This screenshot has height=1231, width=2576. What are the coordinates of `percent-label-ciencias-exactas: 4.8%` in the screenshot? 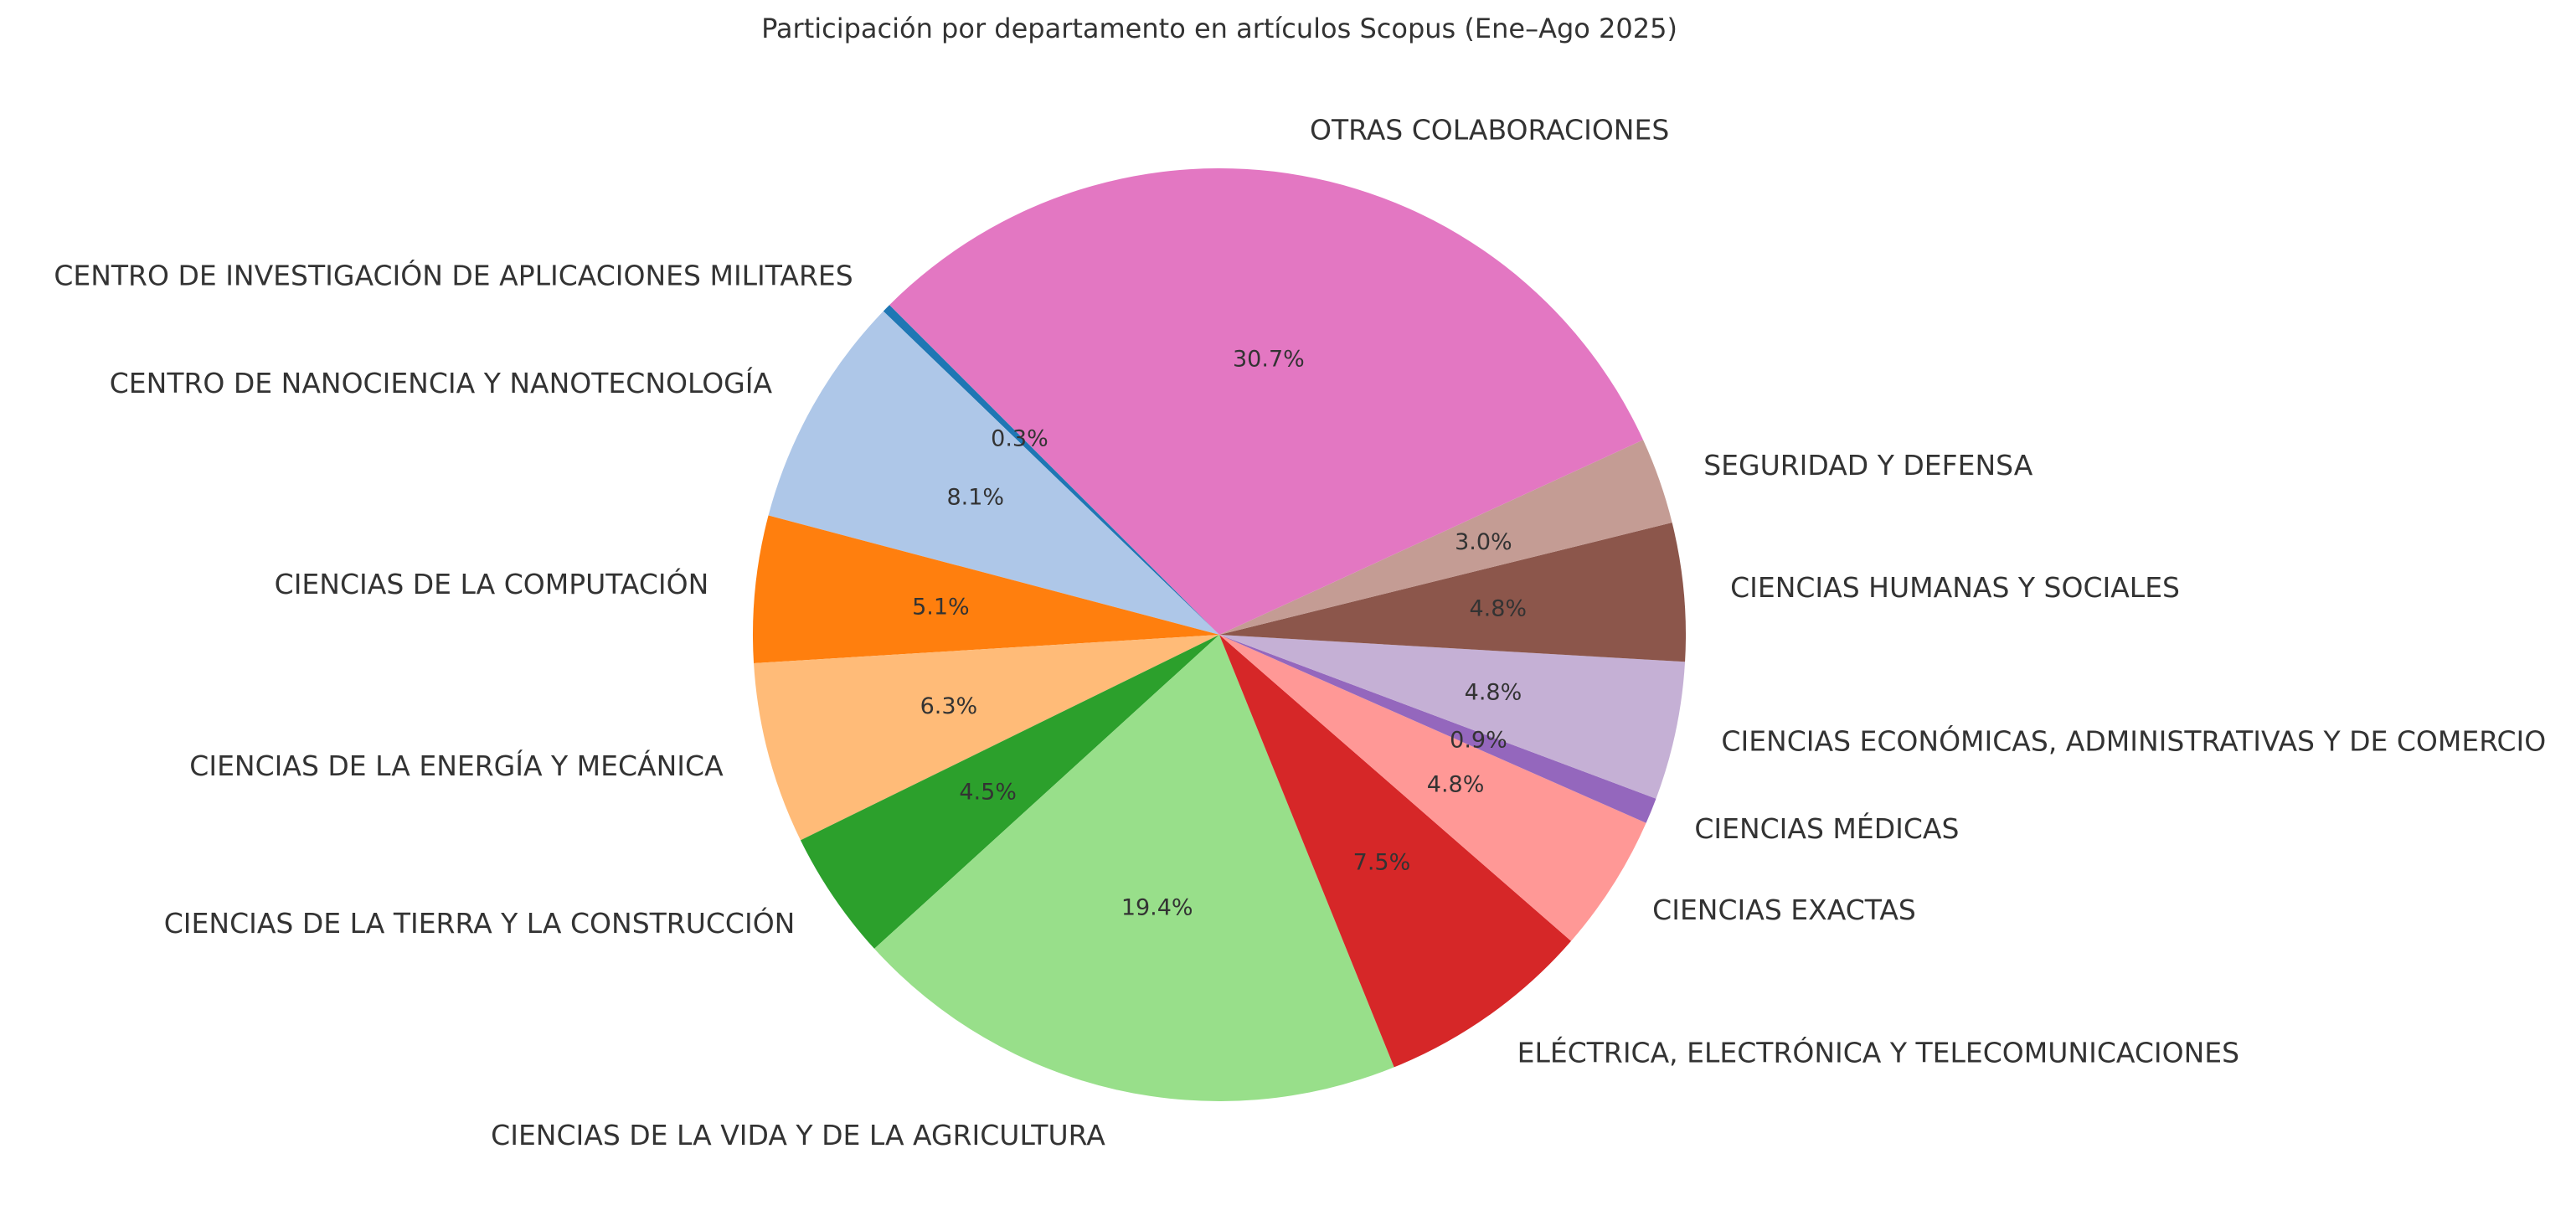 It's located at (1456, 785).